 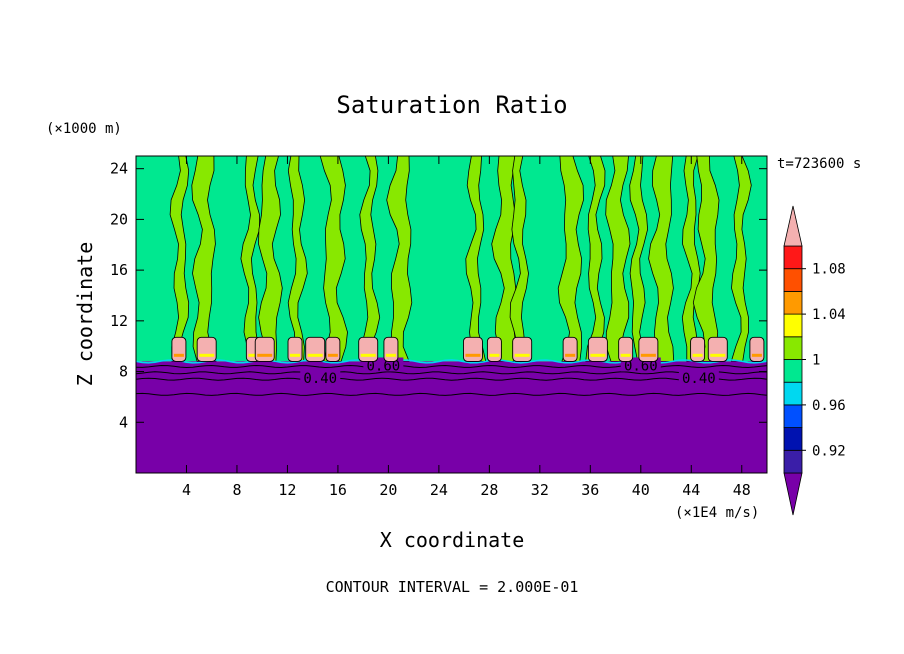 I want to click on colorbar: 1.08 1.04 1 0.96 0.92, so click(x=814, y=360).